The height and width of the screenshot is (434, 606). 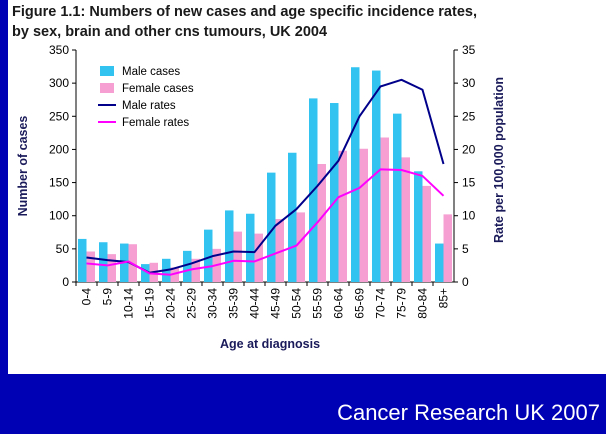 I want to click on female-rates-line, so click(x=265, y=222).